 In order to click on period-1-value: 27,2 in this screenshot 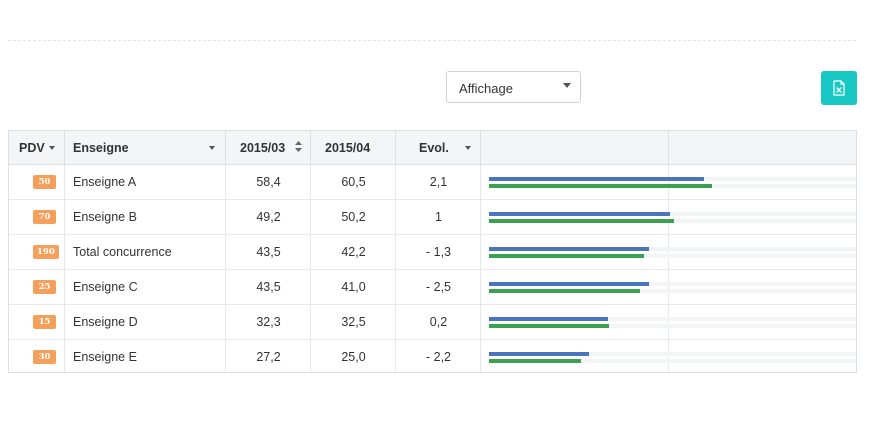, I will do `click(268, 357)`.